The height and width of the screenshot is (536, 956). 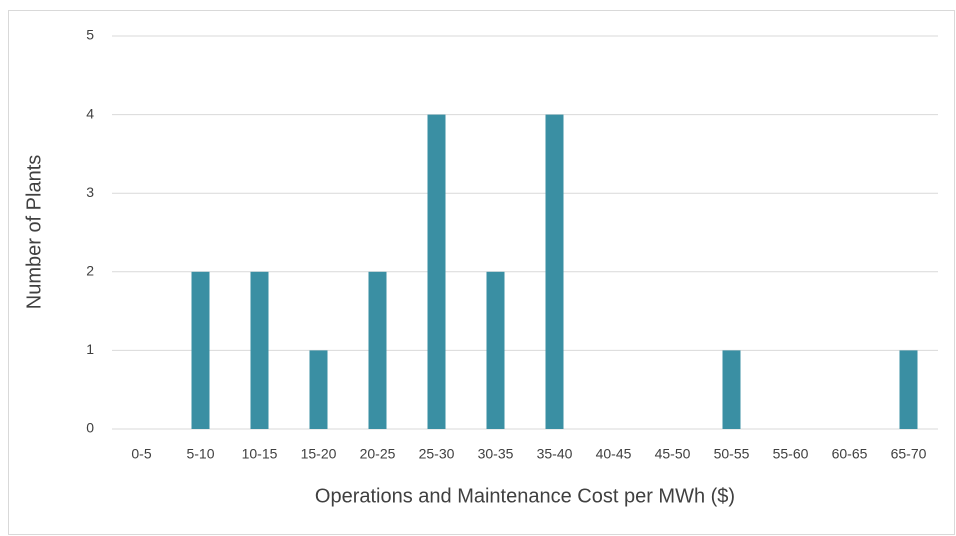 What do you see at coordinates (90, 428) in the screenshot?
I see `y-tick-label: 0` at bounding box center [90, 428].